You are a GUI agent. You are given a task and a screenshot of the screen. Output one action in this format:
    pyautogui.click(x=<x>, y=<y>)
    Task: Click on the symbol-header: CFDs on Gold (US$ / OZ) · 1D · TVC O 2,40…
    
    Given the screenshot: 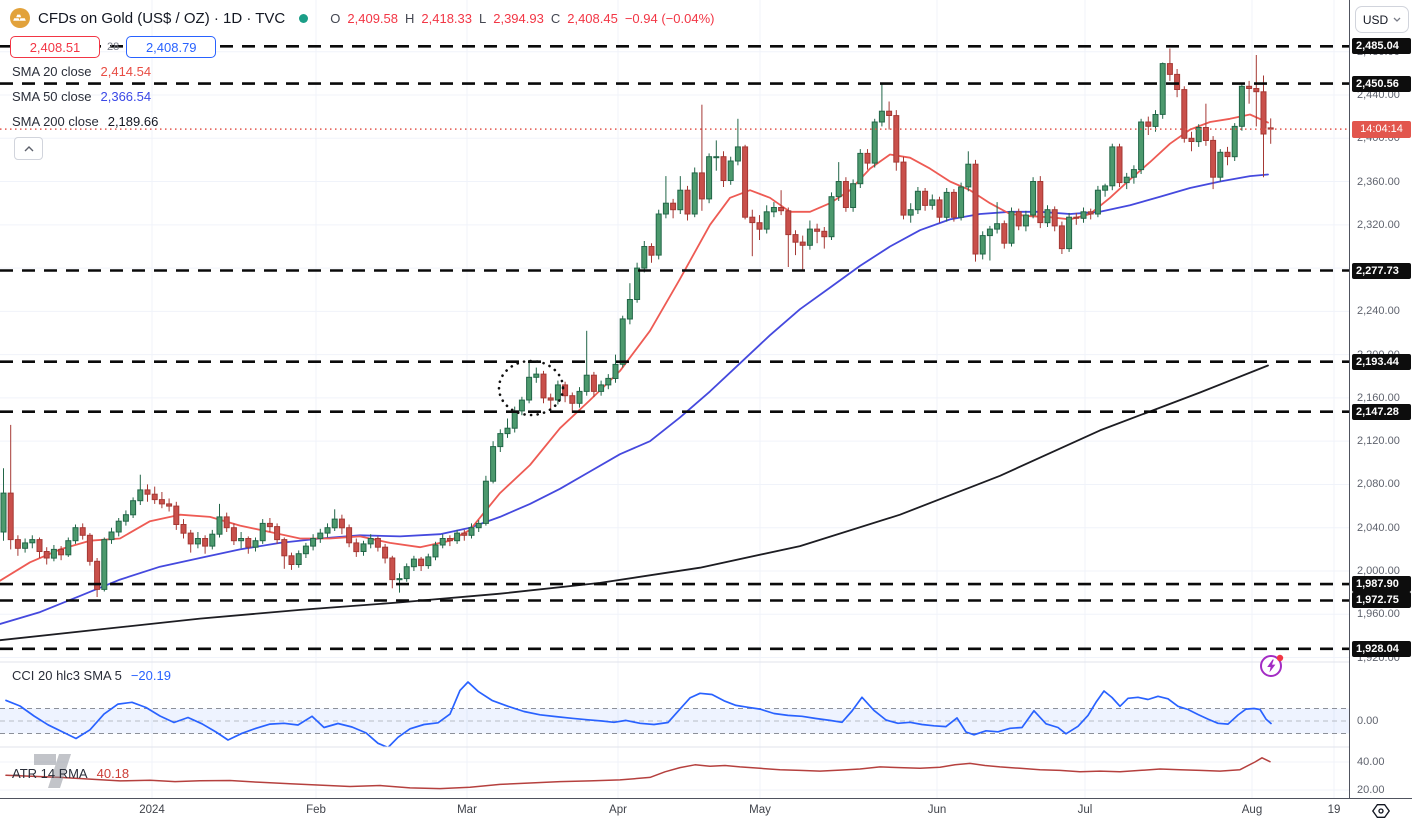 What is the action you would take?
    pyautogui.click(x=362, y=18)
    